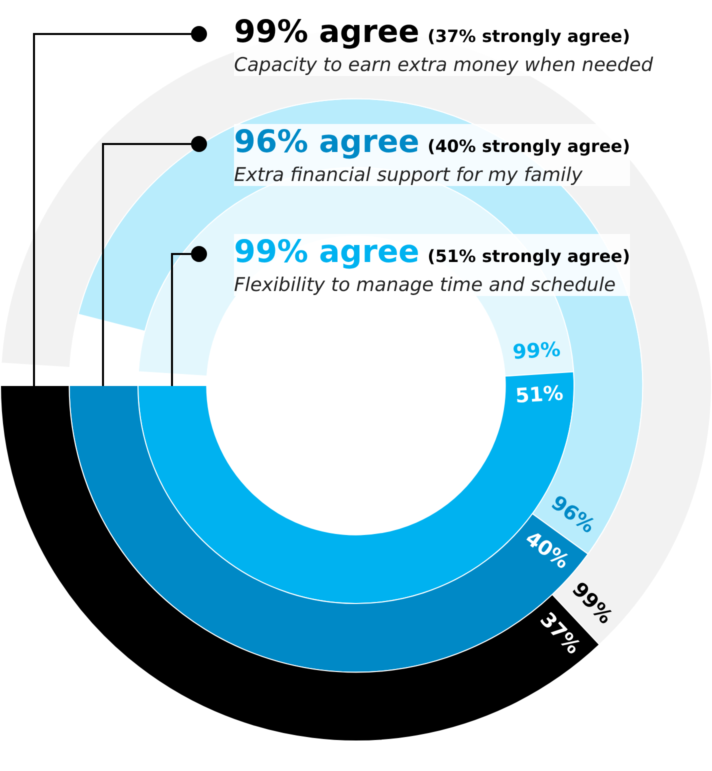  What do you see at coordinates (409, 175) in the screenshot?
I see `slice-label: Extra financial support for my family` at bounding box center [409, 175].